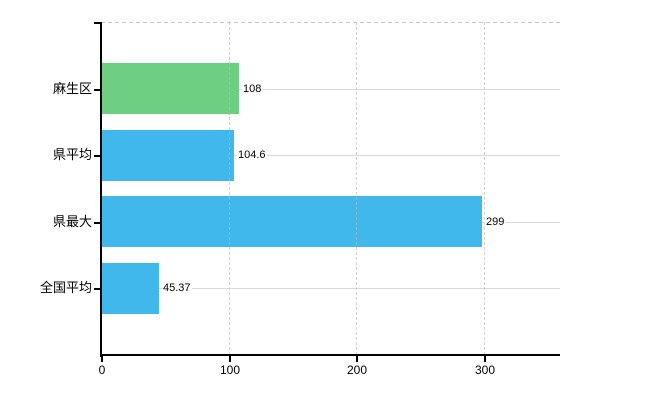  I want to click on bar-value-label: 108, so click(252, 89).